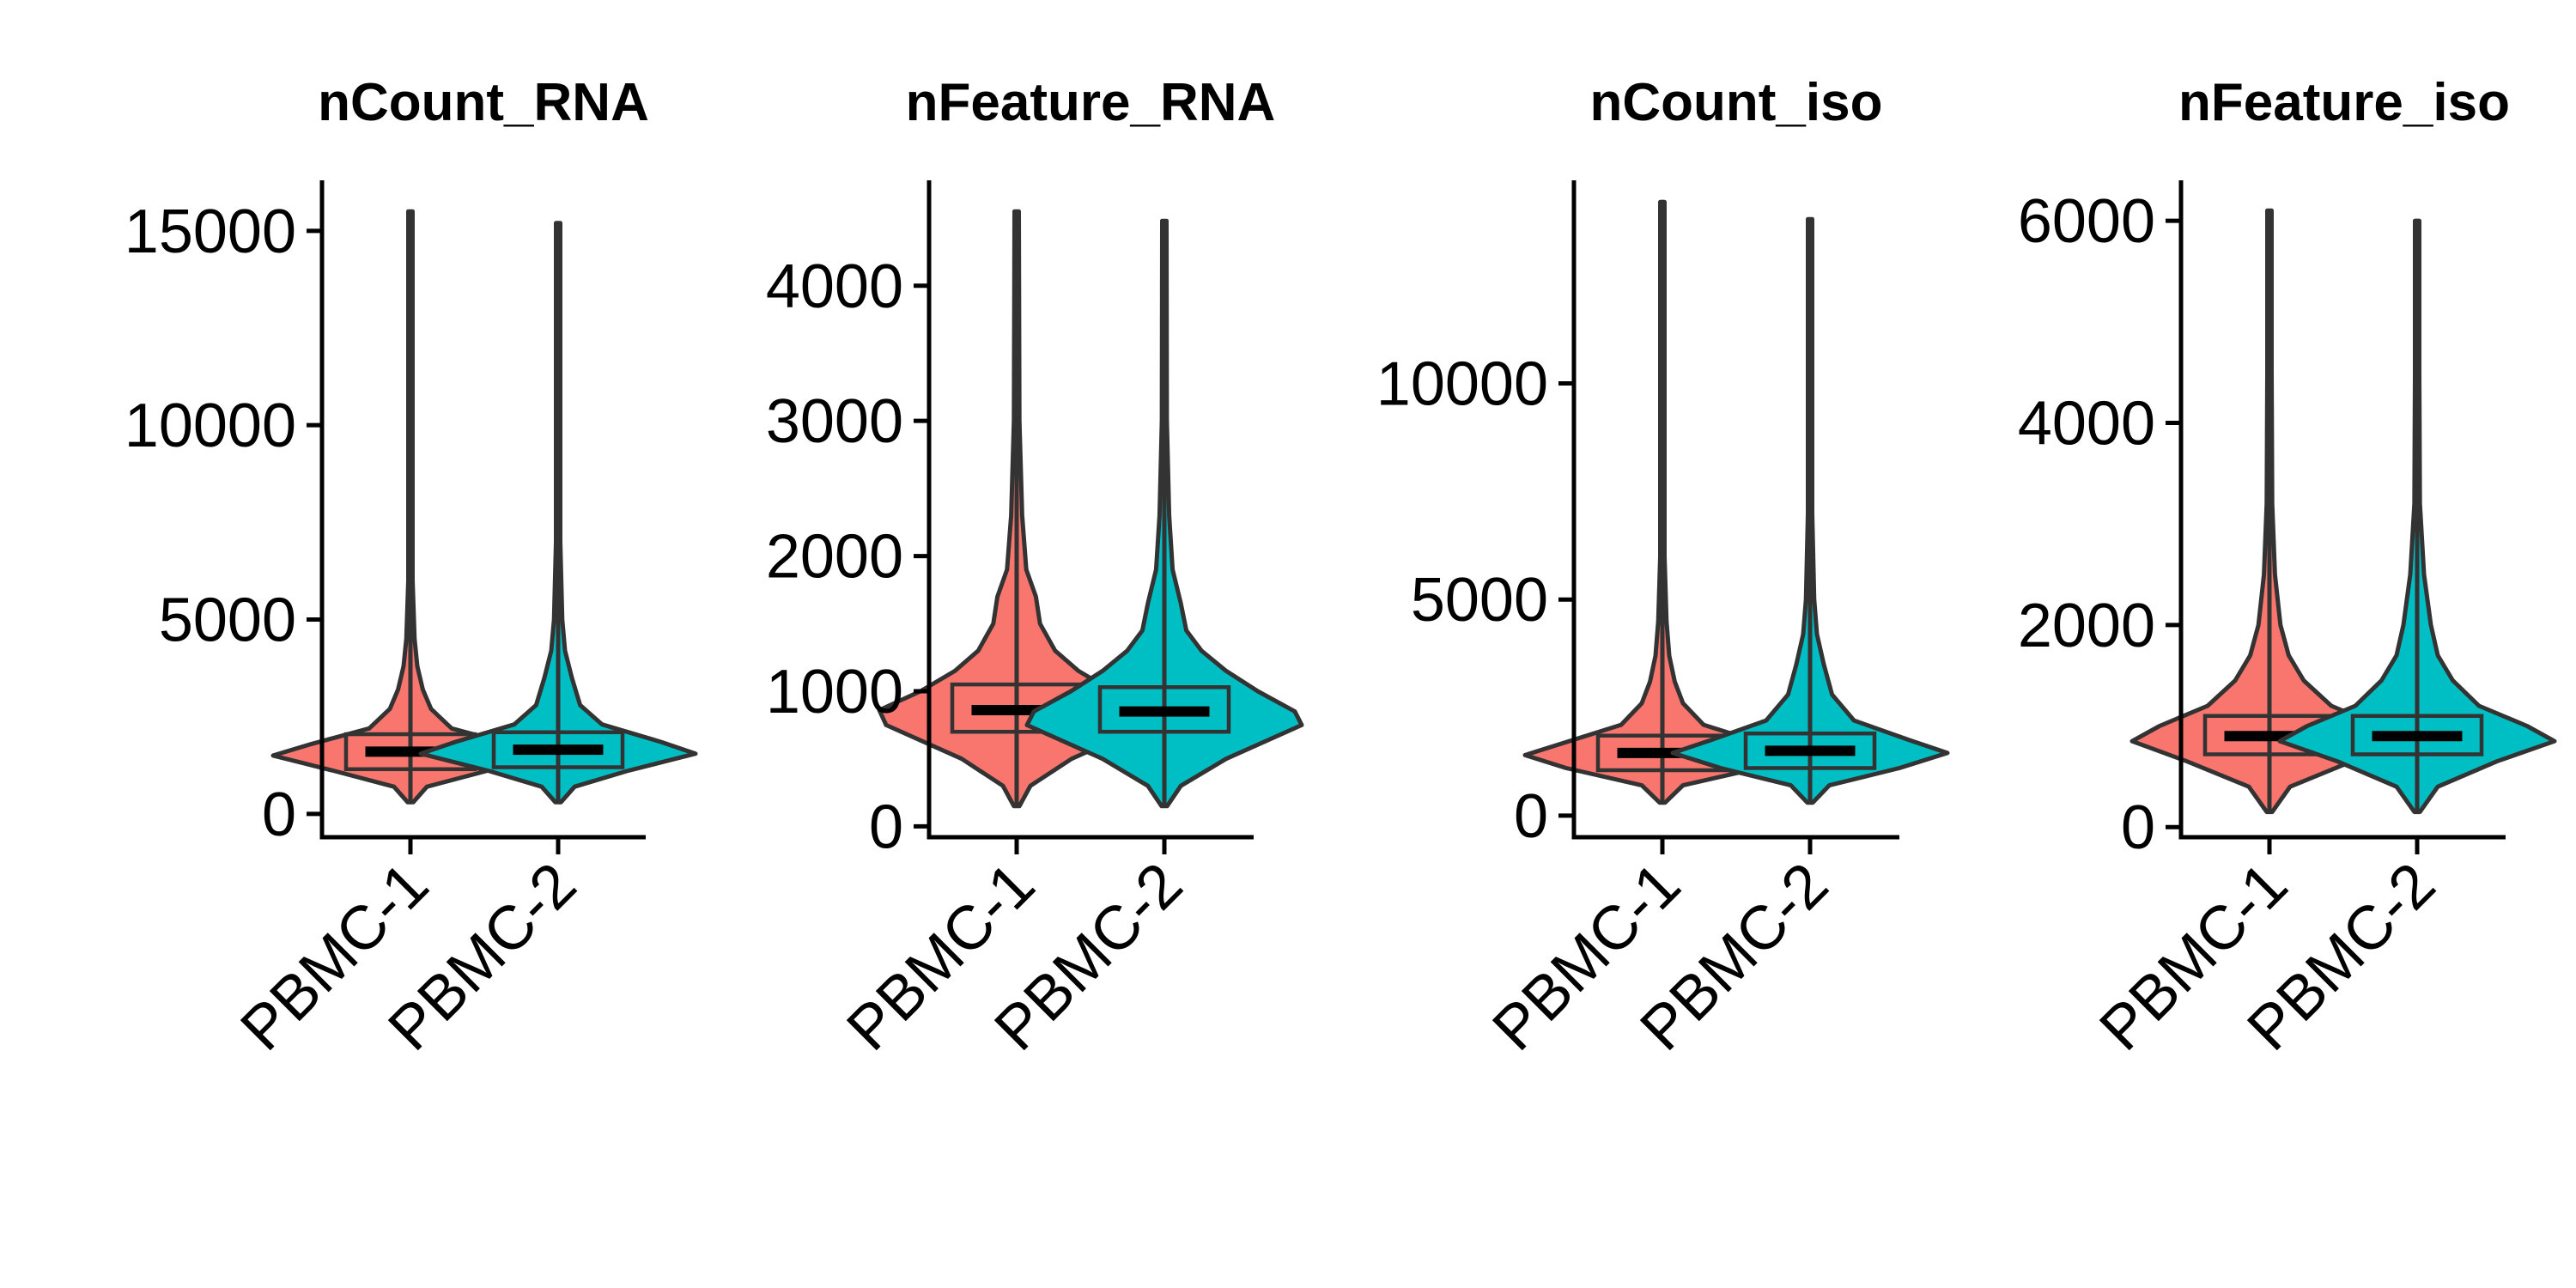  Describe the element at coordinates (1737, 102) in the screenshot. I see `panel-title: nCount_iso` at that location.